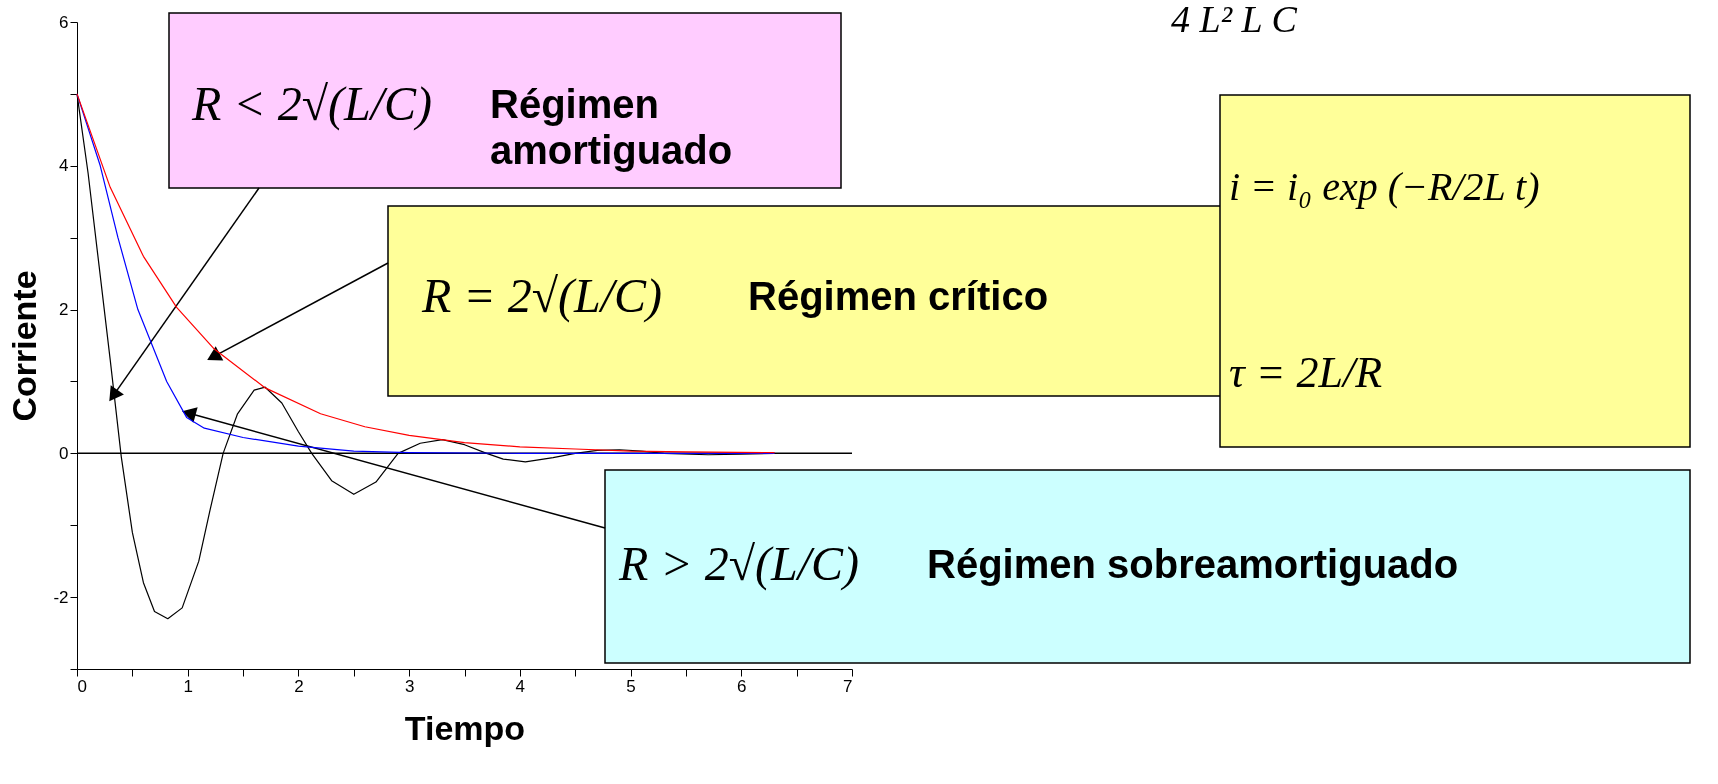 This screenshot has width=1718, height=784. What do you see at coordinates (631, 686) in the screenshot?
I see `x-tick-label: 5` at bounding box center [631, 686].